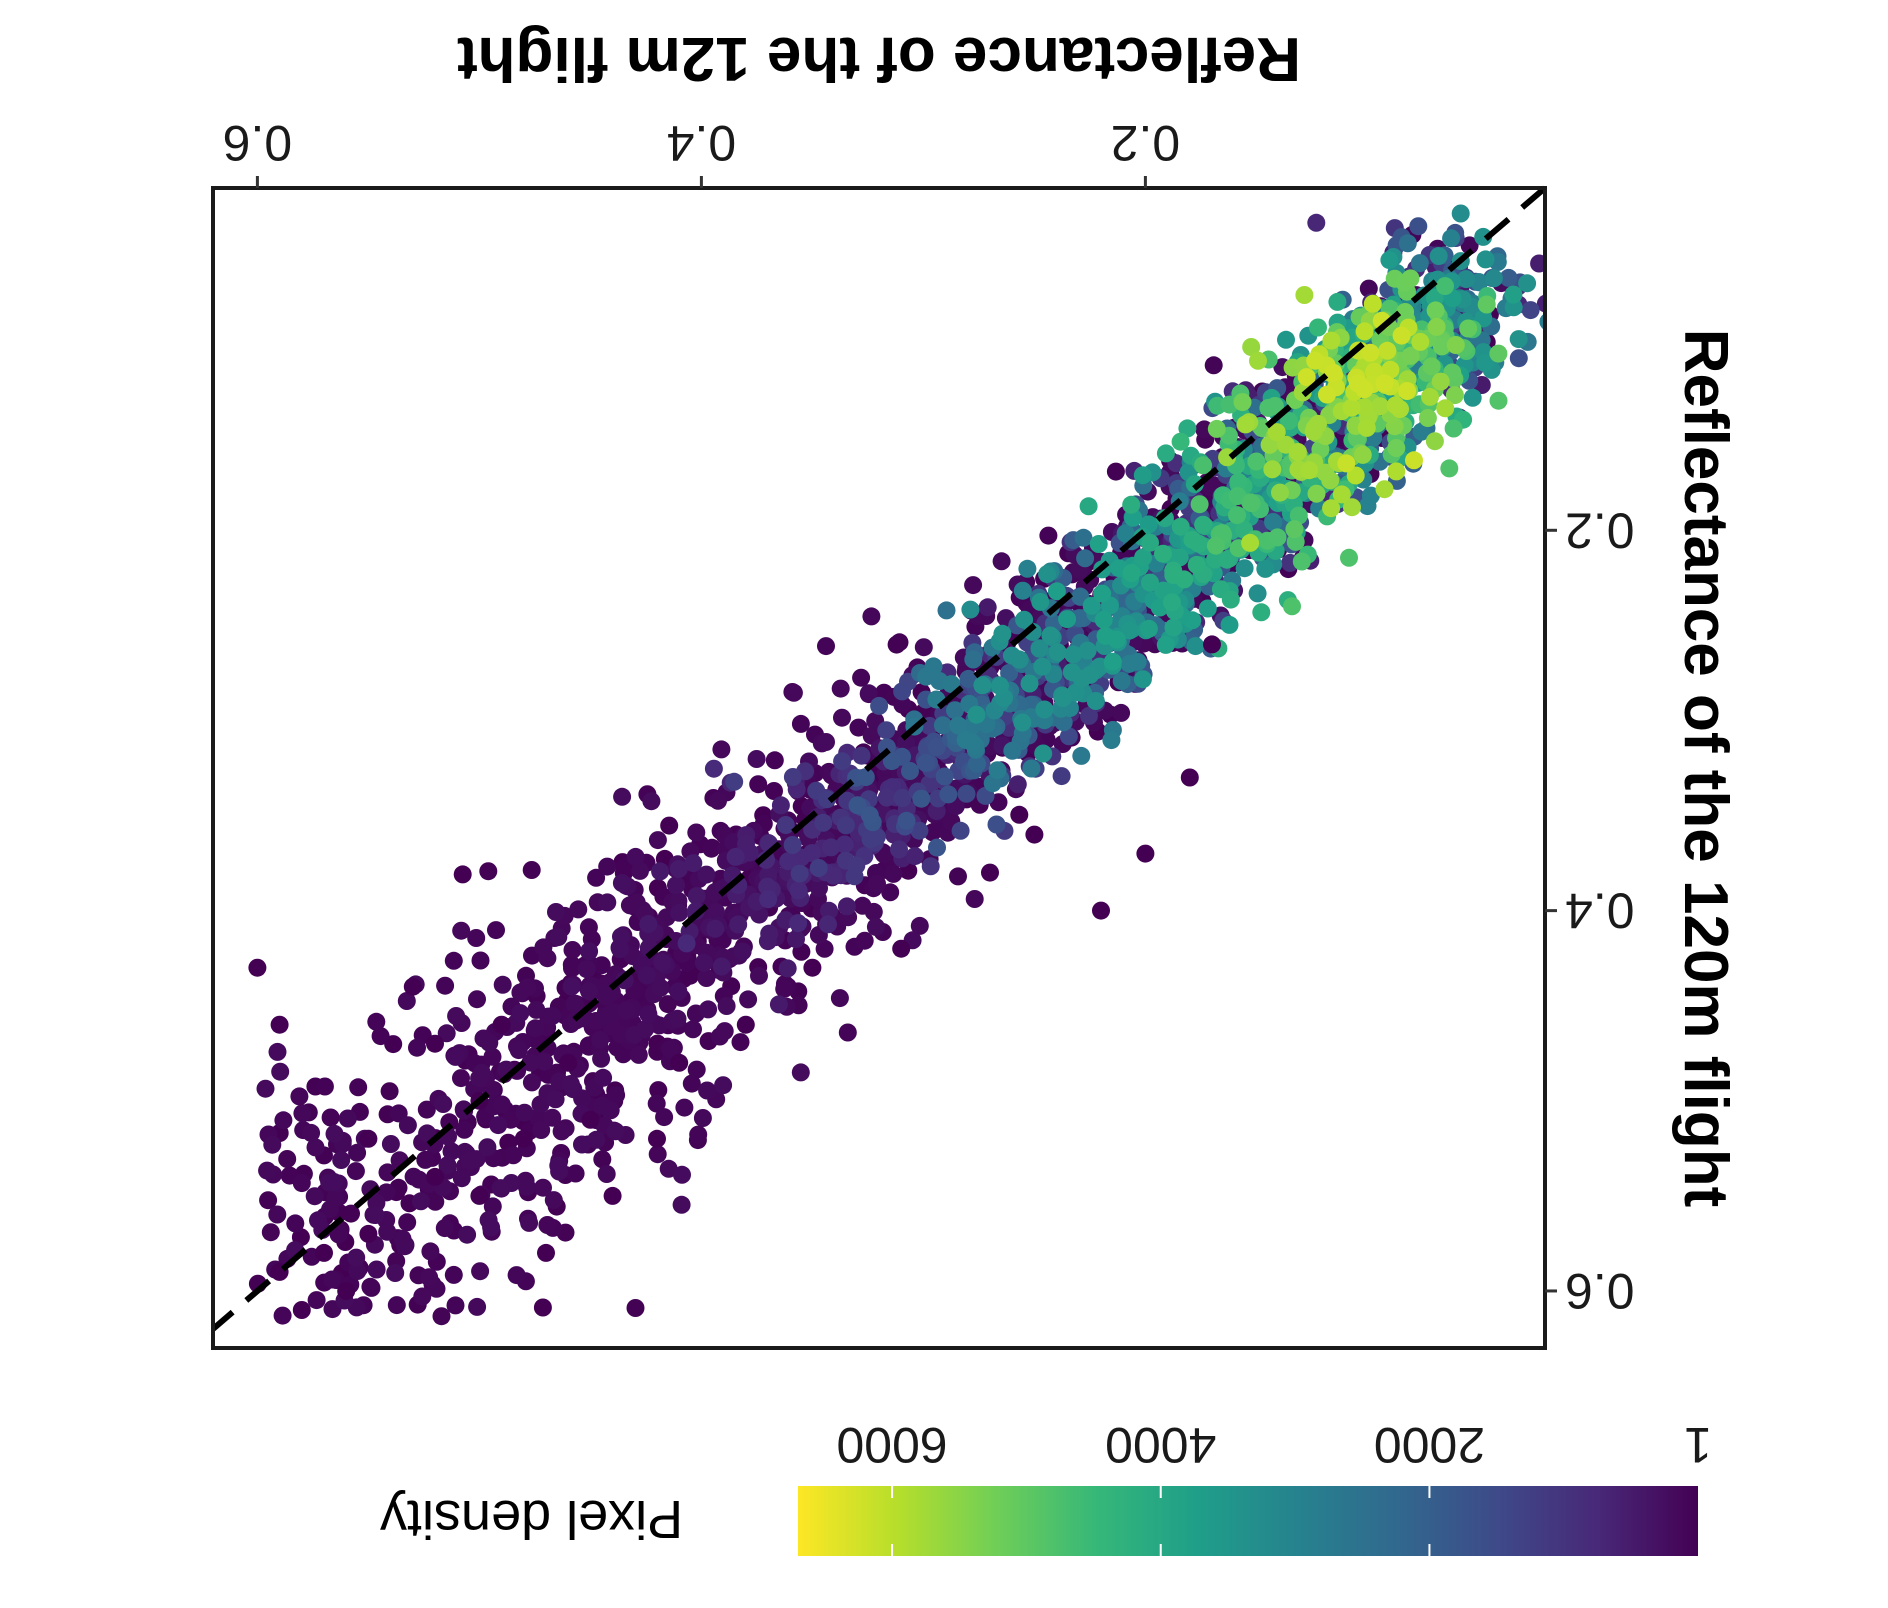 The height and width of the screenshot is (1608, 1888). What do you see at coordinates (531, 1519) in the screenshot?
I see `colorbar-title: Pixel density` at bounding box center [531, 1519].